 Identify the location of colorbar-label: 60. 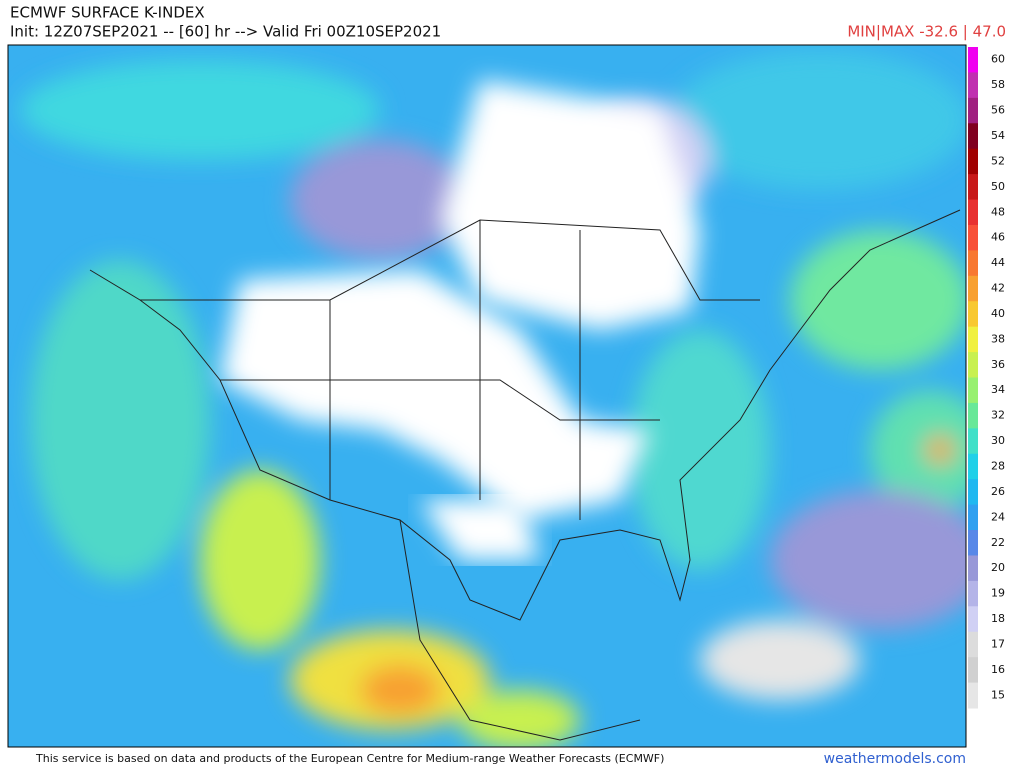
(998, 59).